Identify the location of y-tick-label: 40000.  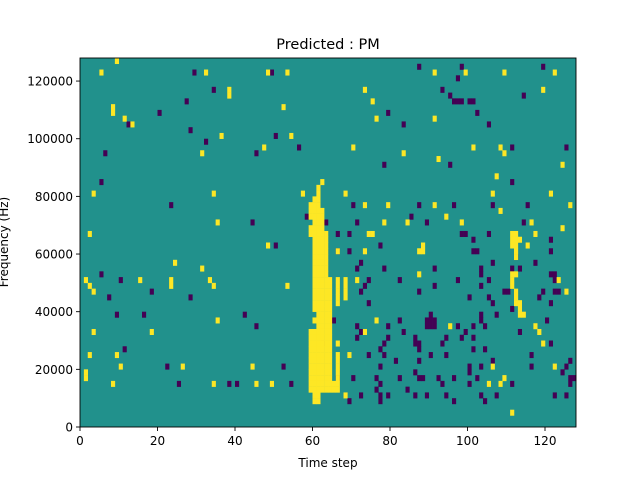
(54, 312).